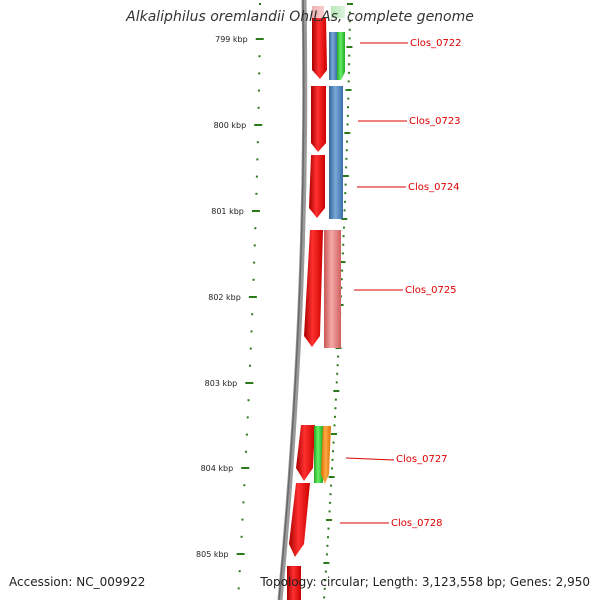 The image size is (600, 604). What do you see at coordinates (231, 39) in the screenshot?
I see `ruler-tick-label: 799 kbp` at bounding box center [231, 39].